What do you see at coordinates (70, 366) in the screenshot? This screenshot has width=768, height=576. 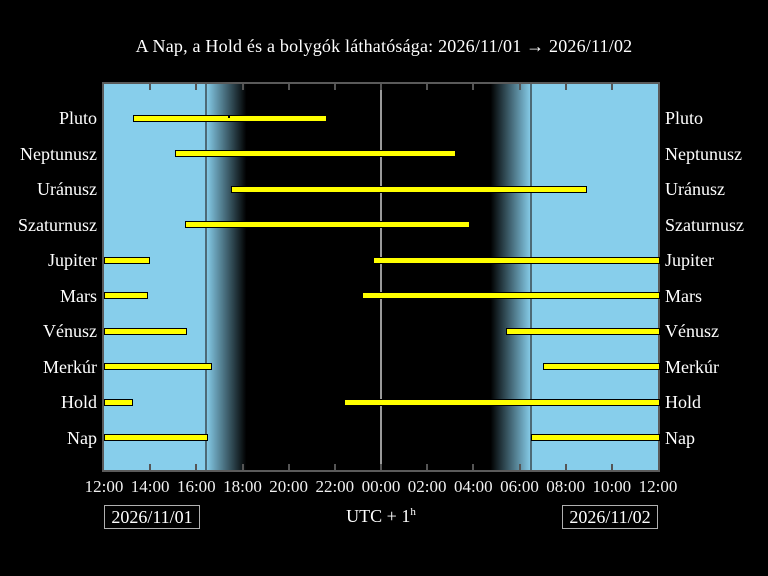 I see `row-label-left-merkr: Merkúr` at bounding box center [70, 366].